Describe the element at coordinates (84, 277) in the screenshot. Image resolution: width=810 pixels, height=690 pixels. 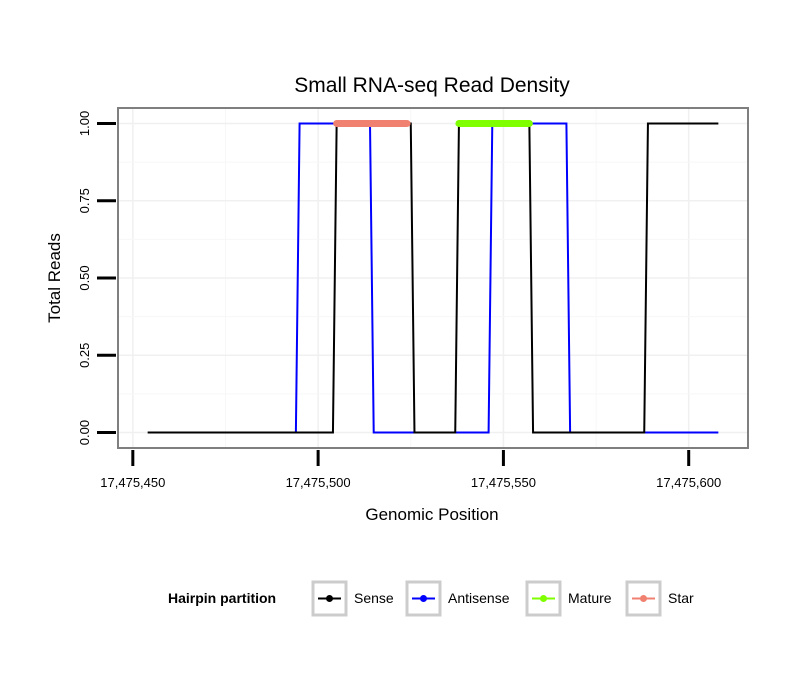
I see `y-tick-label: 0.50` at that location.